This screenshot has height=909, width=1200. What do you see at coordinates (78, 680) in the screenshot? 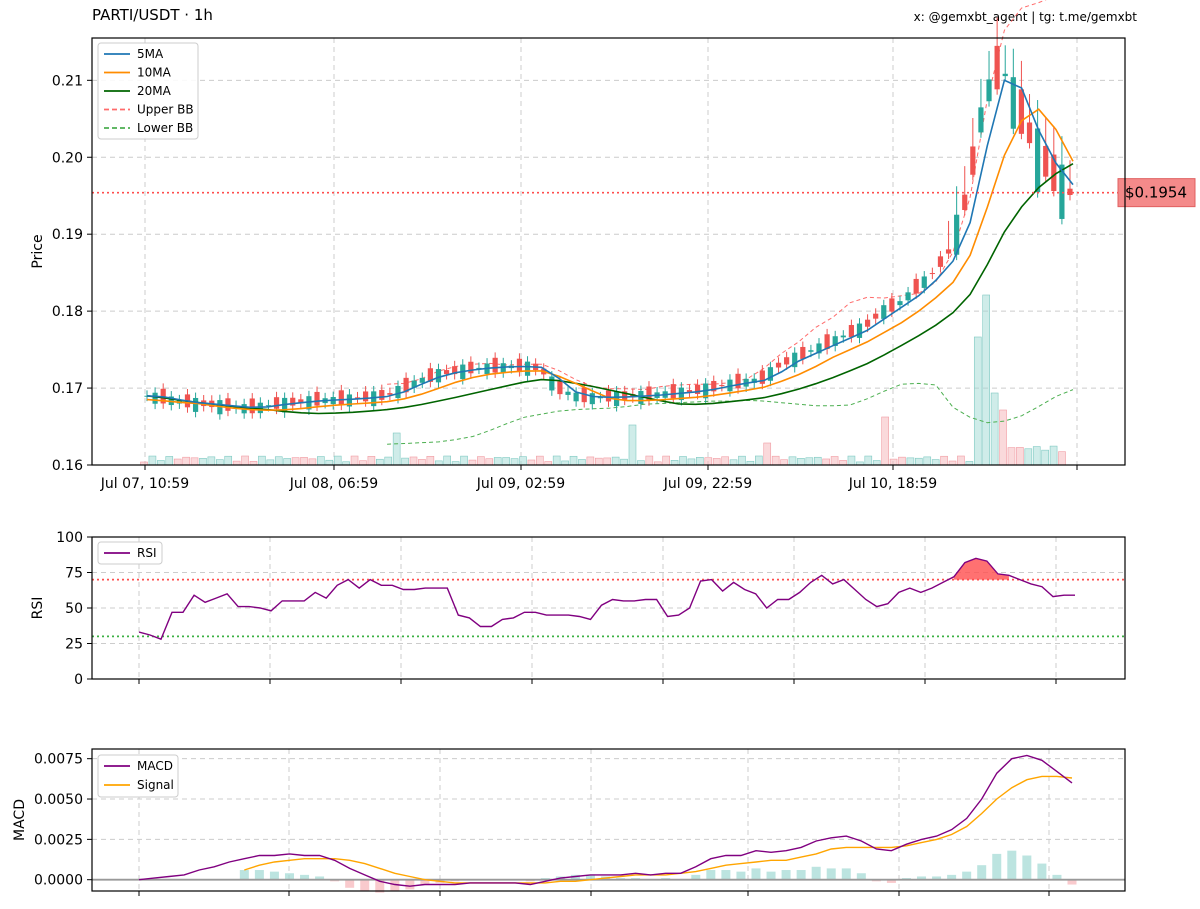
I see `rsi-ytick-label: 0` at bounding box center [78, 680].